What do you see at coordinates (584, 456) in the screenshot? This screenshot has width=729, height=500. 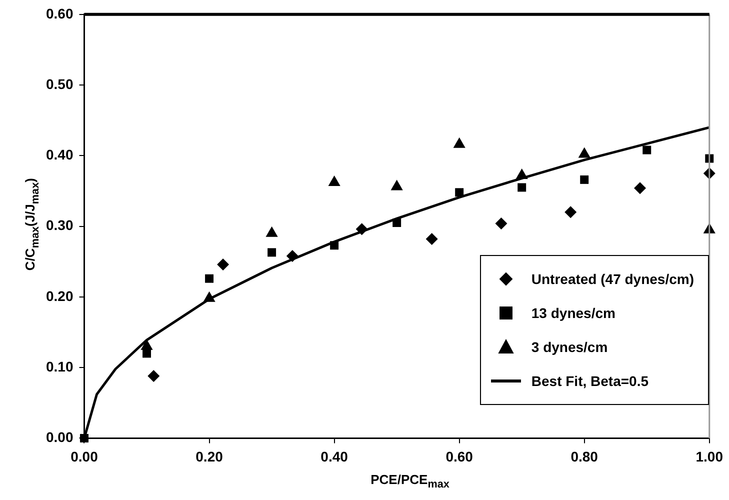 I see `x-tick-label: 0.80` at bounding box center [584, 456].